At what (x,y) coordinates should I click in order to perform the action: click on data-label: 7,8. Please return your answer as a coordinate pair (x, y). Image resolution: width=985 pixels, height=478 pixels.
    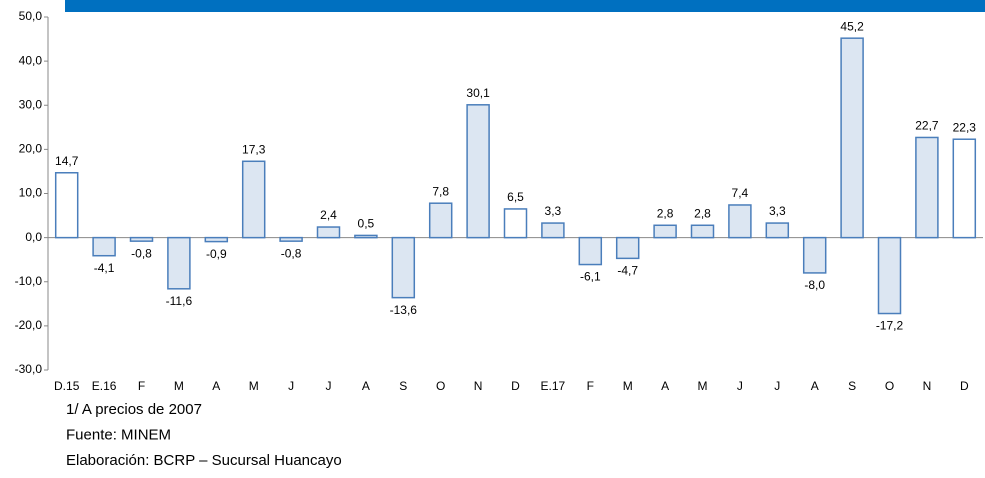
    Looking at the image, I should click on (440, 191).